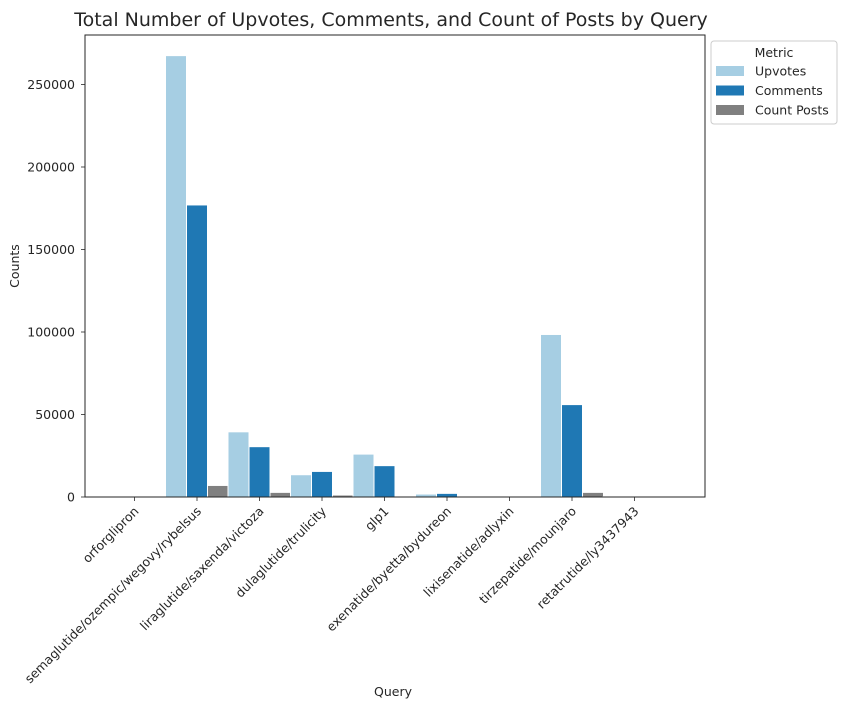 The width and height of the screenshot is (846, 710). What do you see at coordinates (393, 691) in the screenshot?
I see `x-axis-label: Query` at bounding box center [393, 691].